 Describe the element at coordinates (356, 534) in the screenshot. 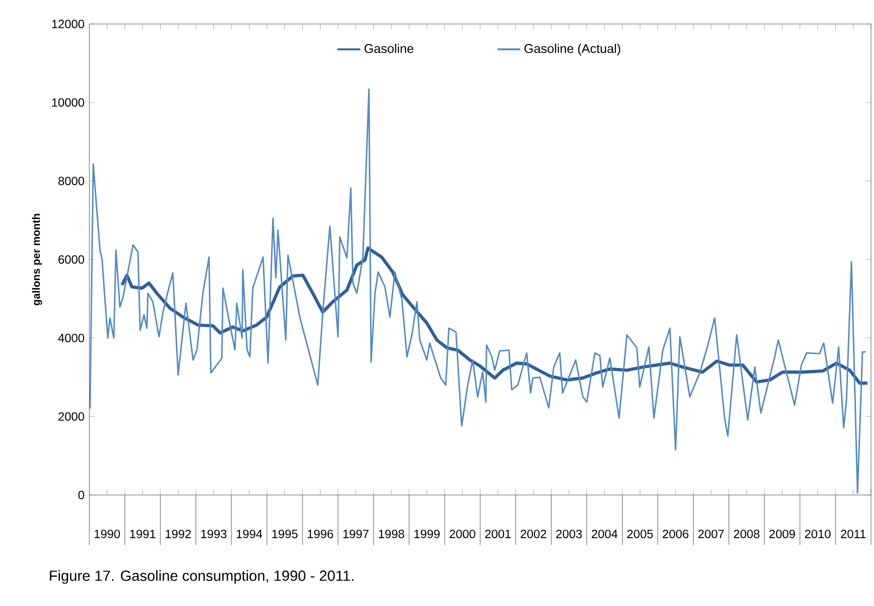

I see `x-tick-label: 1997` at that location.